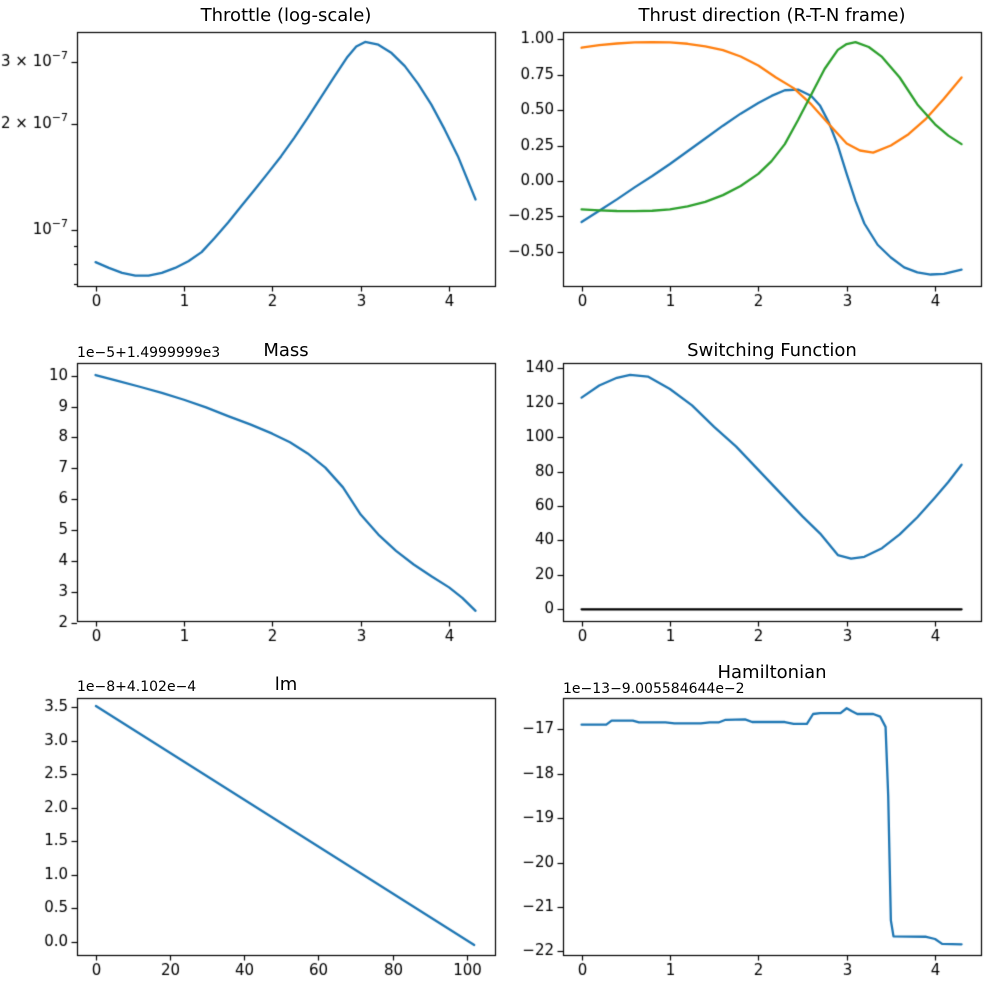 This screenshot has height=990, width=989. Describe the element at coordinates (137, 687) in the screenshot. I see `offset-text-lm: 1e−8+4.102e−4` at that location.